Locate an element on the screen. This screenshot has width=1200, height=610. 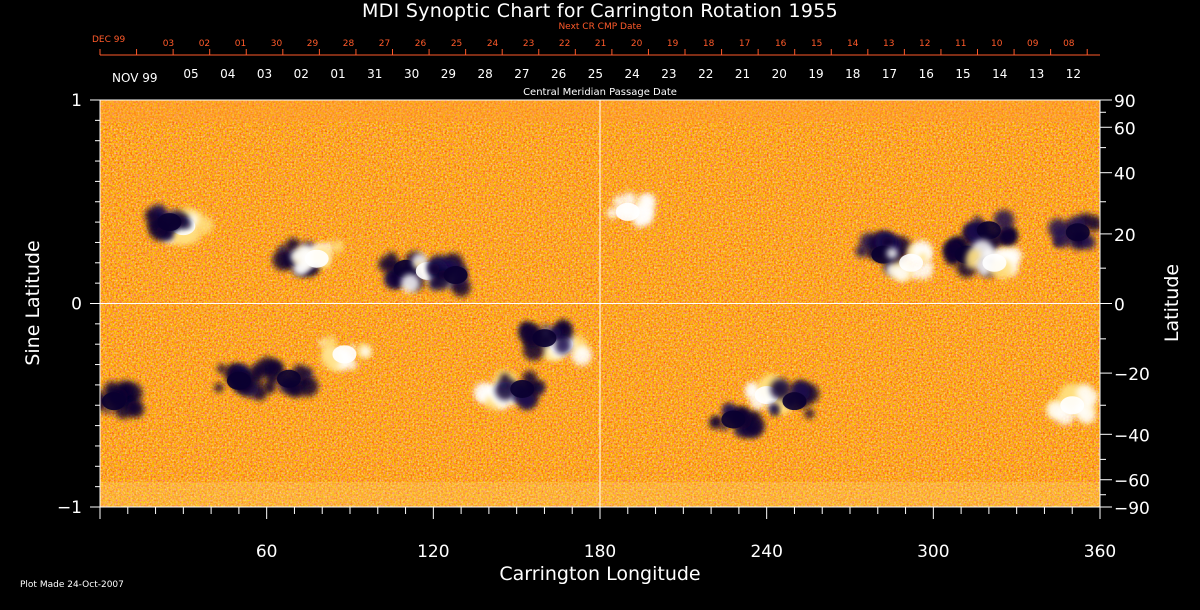
top-axis-tick-label: 15 is located at coordinates (816, 44).